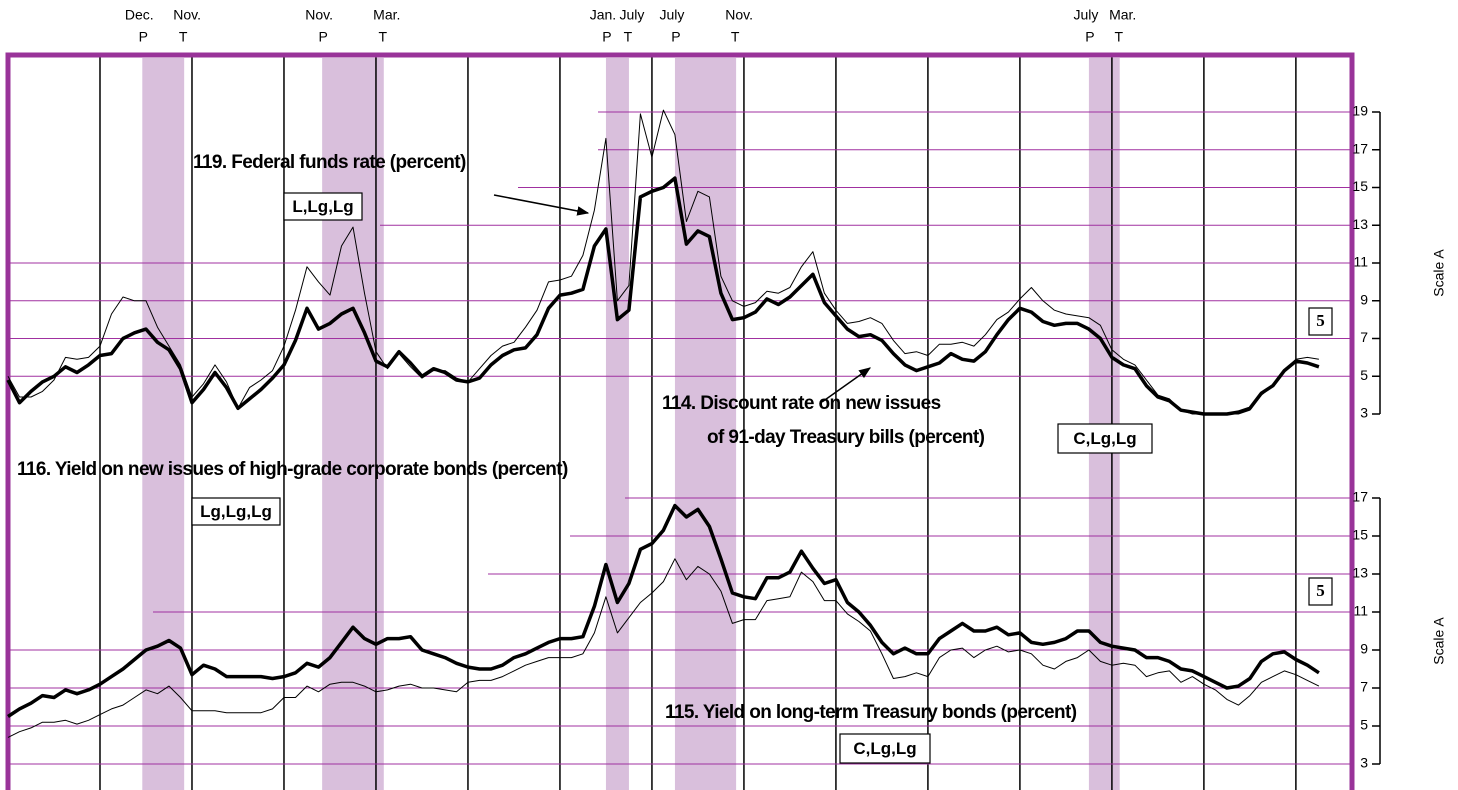  I want to click on code-label: L,Lg,Lg, so click(322, 206).